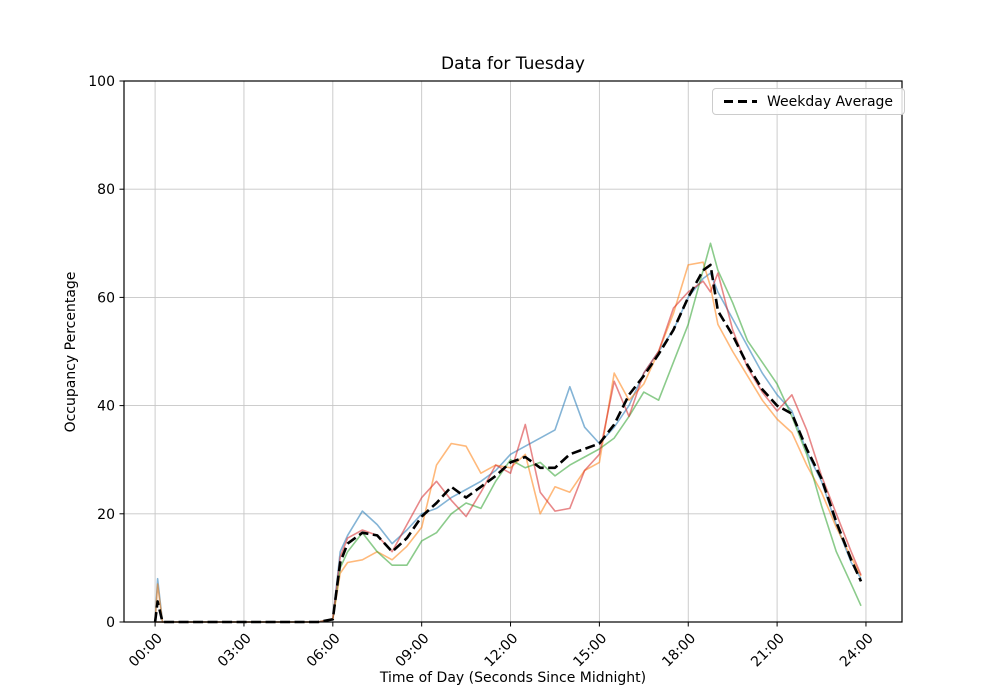 This screenshot has width=1000, height=700. What do you see at coordinates (857, 651) in the screenshot?
I see `x-tick-label: 24:00` at bounding box center [857, 651].